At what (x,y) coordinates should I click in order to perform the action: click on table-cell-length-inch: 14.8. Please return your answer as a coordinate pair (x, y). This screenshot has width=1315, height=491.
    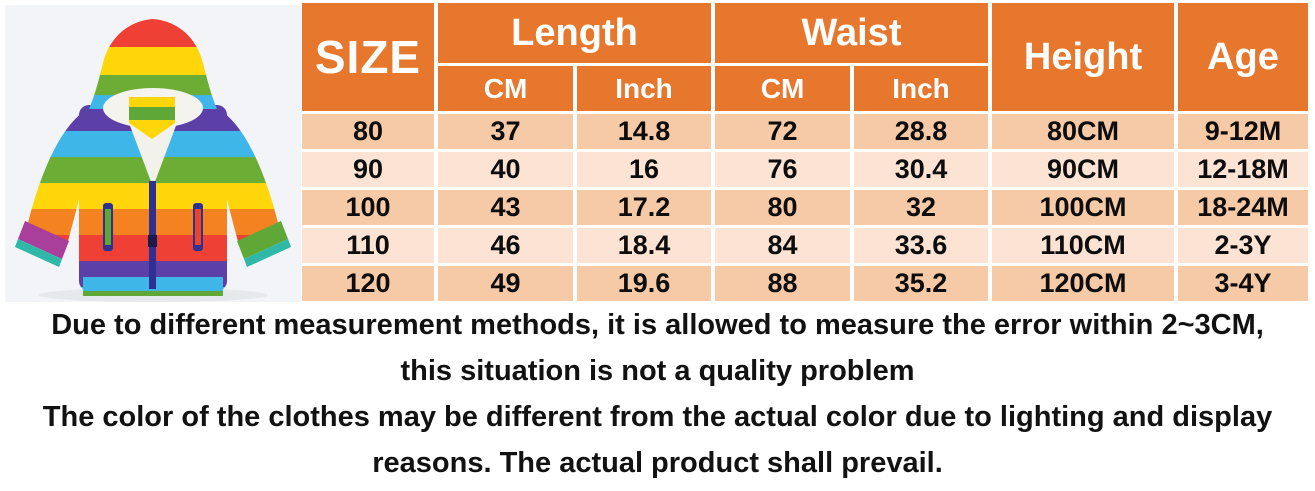
    Looking at the image, I should click on (644, 131).